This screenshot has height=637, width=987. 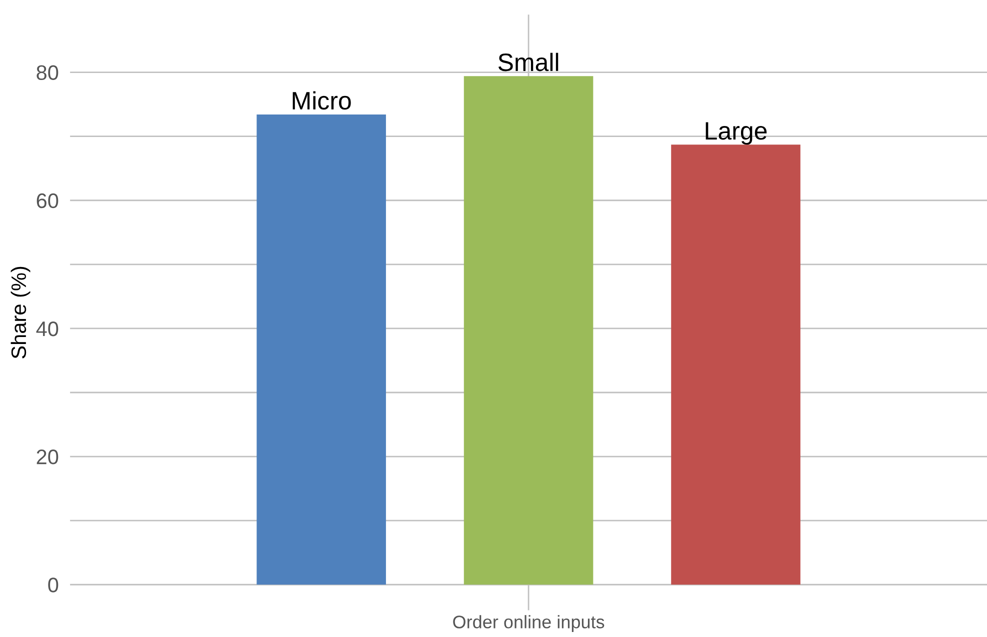 I want to click on series-label: Small, so click(x=528, y=62).